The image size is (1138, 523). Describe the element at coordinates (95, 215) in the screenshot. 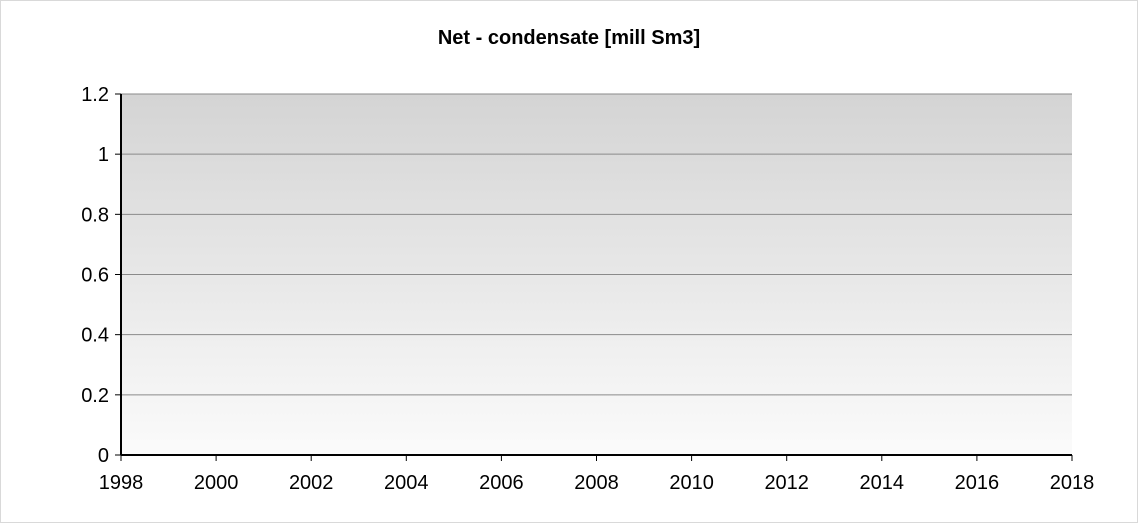

I see `y-tick-label: 0.8` at that location.